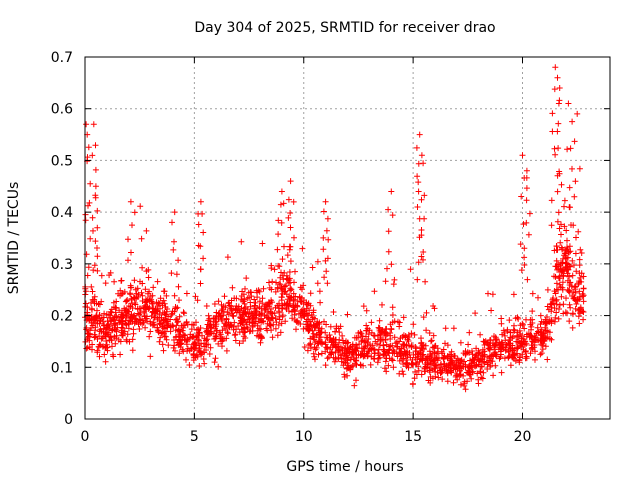 This screenshot has width=640, height=480. I want to click on y-tick-label: 0.6, so click(62, 110).